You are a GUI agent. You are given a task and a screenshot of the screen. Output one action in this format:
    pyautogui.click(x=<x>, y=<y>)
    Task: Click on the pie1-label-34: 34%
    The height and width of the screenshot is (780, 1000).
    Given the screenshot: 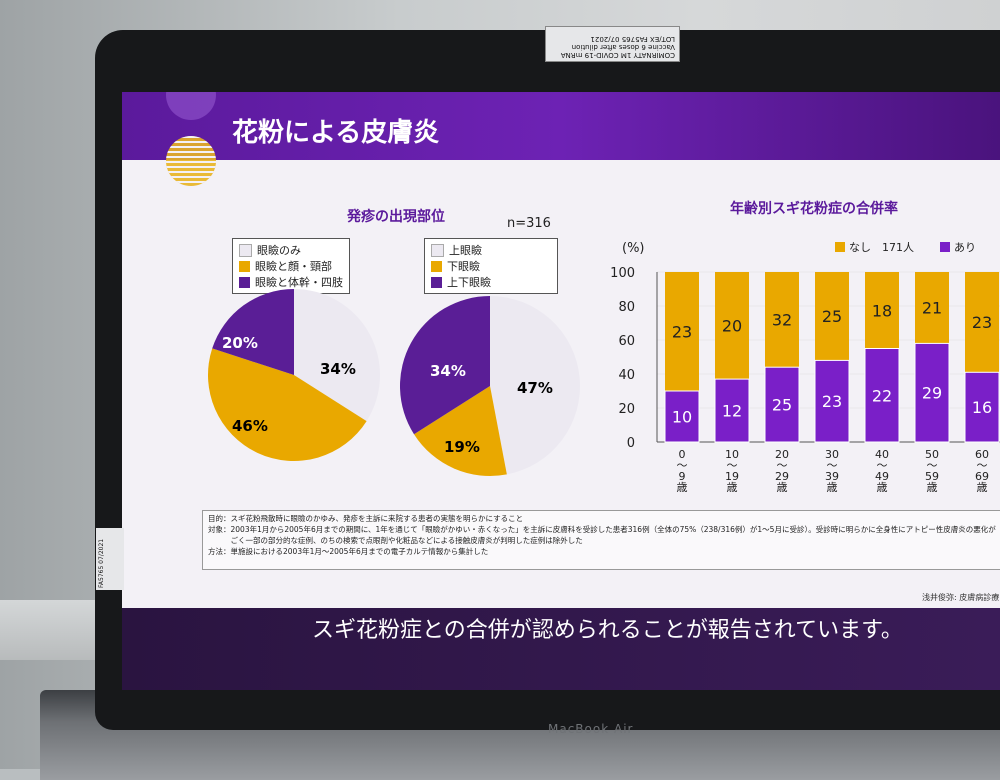 What is the action you would take?
    pyautogui.click(x=338, y=369)
    